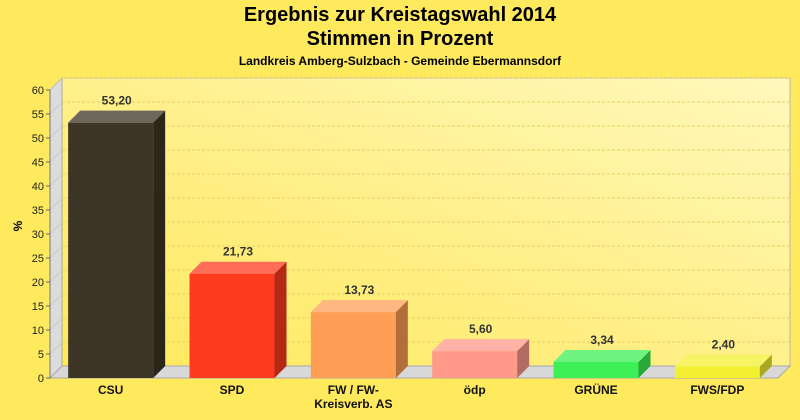  I want to click on bar-value-label: 53,20, so click(117, 101).